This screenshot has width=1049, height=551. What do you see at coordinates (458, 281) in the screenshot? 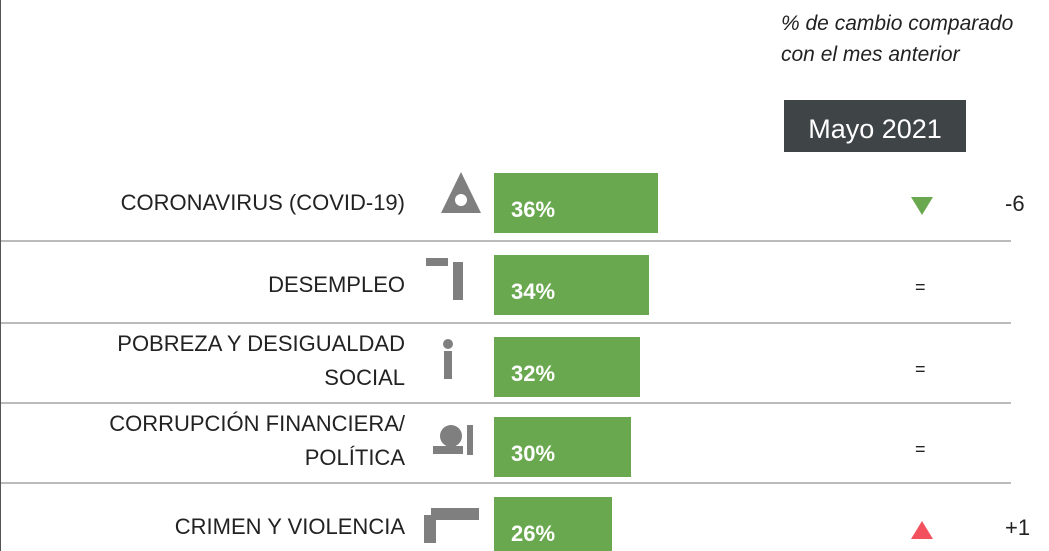
I see `icon-person` at bounding box center [458, 281].